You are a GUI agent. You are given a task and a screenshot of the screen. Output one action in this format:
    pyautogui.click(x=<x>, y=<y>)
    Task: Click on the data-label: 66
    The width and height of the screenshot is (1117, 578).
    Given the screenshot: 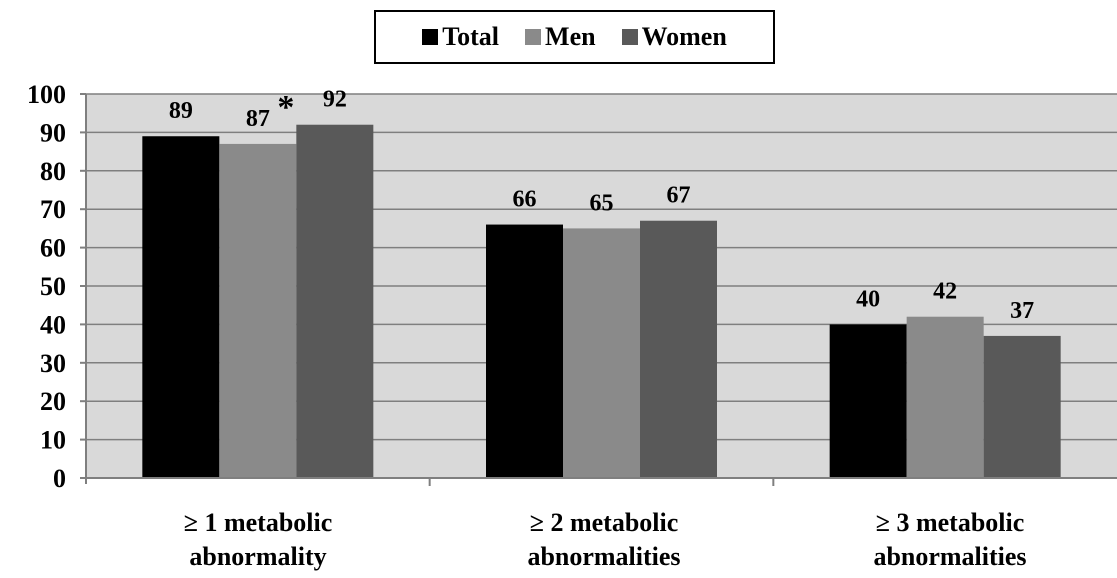 What is the action you would take?
    pyautogui.click(x=525, y=200)
    